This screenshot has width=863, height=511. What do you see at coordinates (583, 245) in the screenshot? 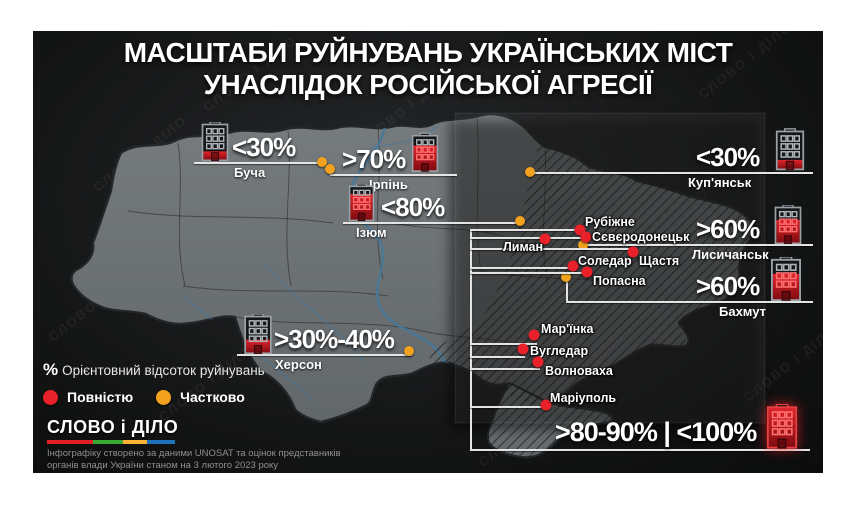
I see `map-dot-lysychansk` at bounding box center [583, 245].